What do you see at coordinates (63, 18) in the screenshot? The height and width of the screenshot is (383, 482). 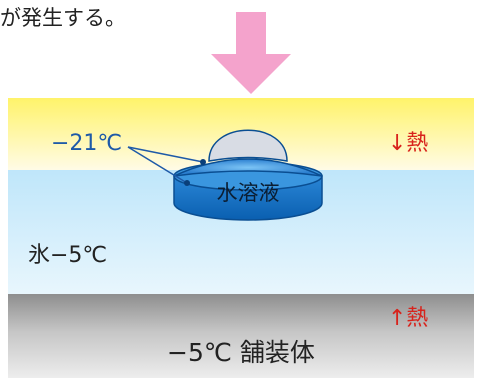 I see `top-text-fragment: が発生する。` at bounding box center [63, 18].